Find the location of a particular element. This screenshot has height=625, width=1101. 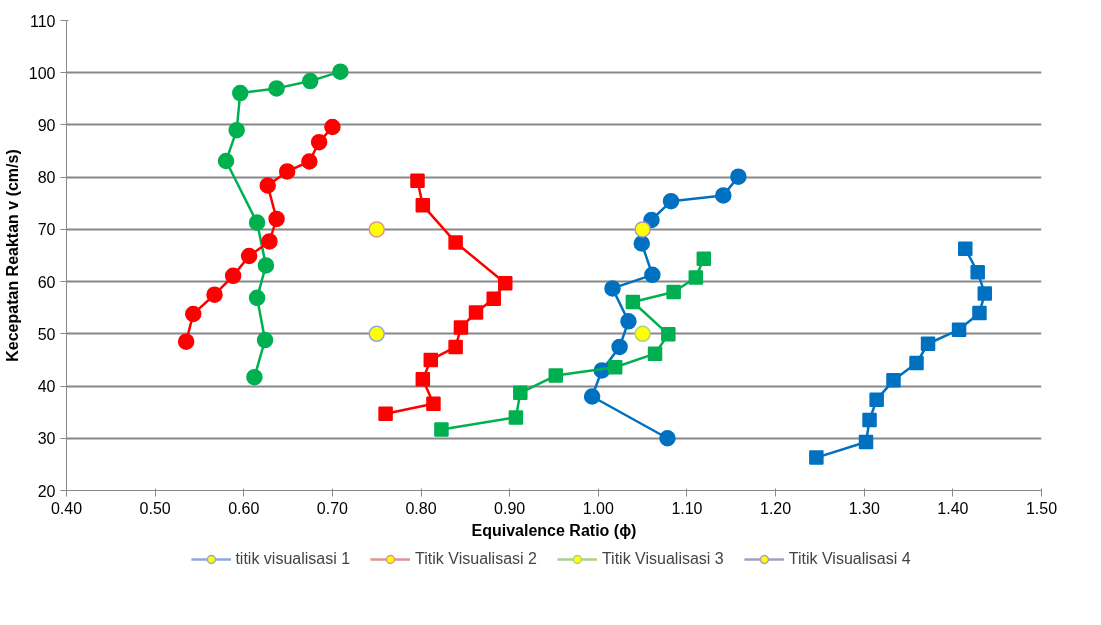

y-tick-label: 20 is located at coordinates (46, 491).